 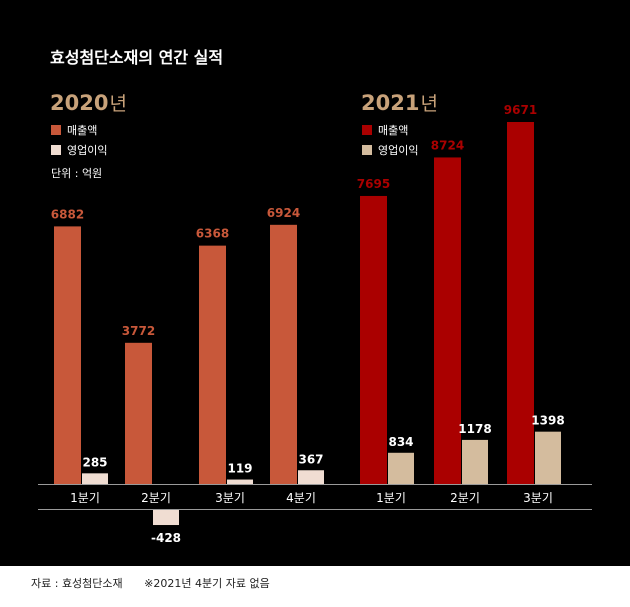 What do you see at coordinates (373, 184) in the screenshot?
I see `revenue-value-label: 7695` at bounding box center [373, 184].